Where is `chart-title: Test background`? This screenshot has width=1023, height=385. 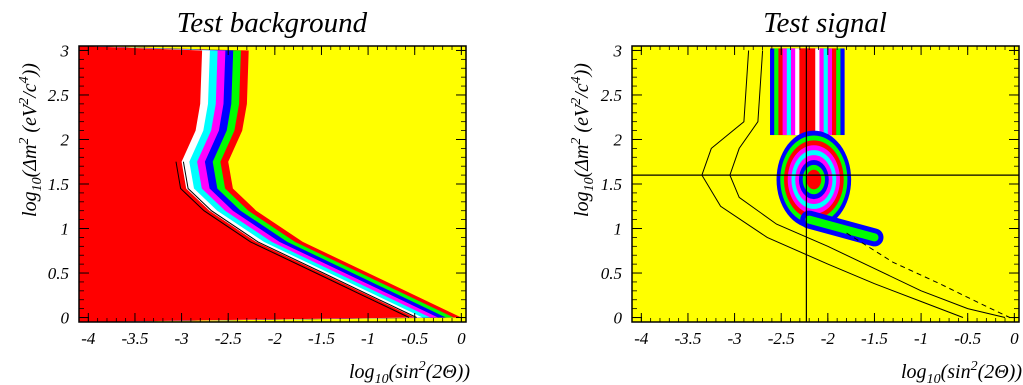 chart-title: Test background is located at coordinates (272, 23).